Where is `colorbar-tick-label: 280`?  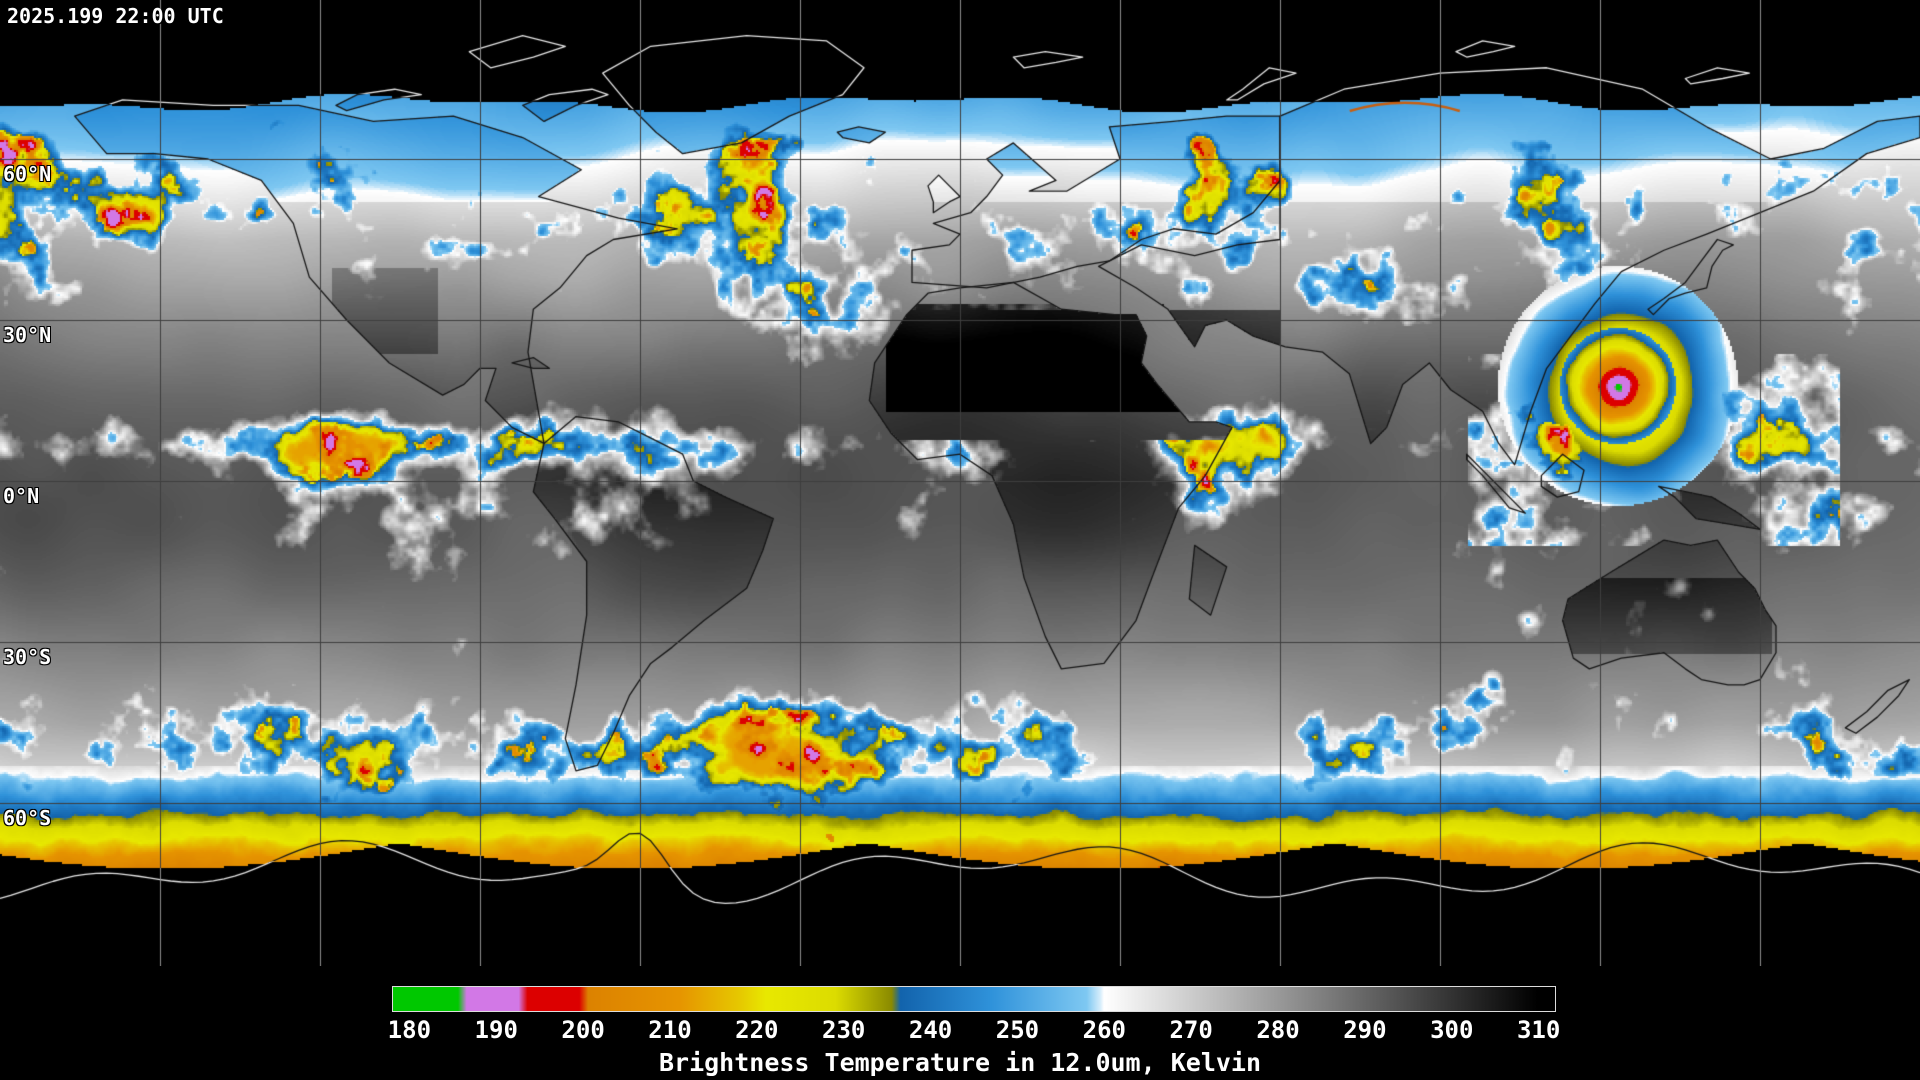
colorbar-tick-label: 280 is located at coordinates (1278, 1030).